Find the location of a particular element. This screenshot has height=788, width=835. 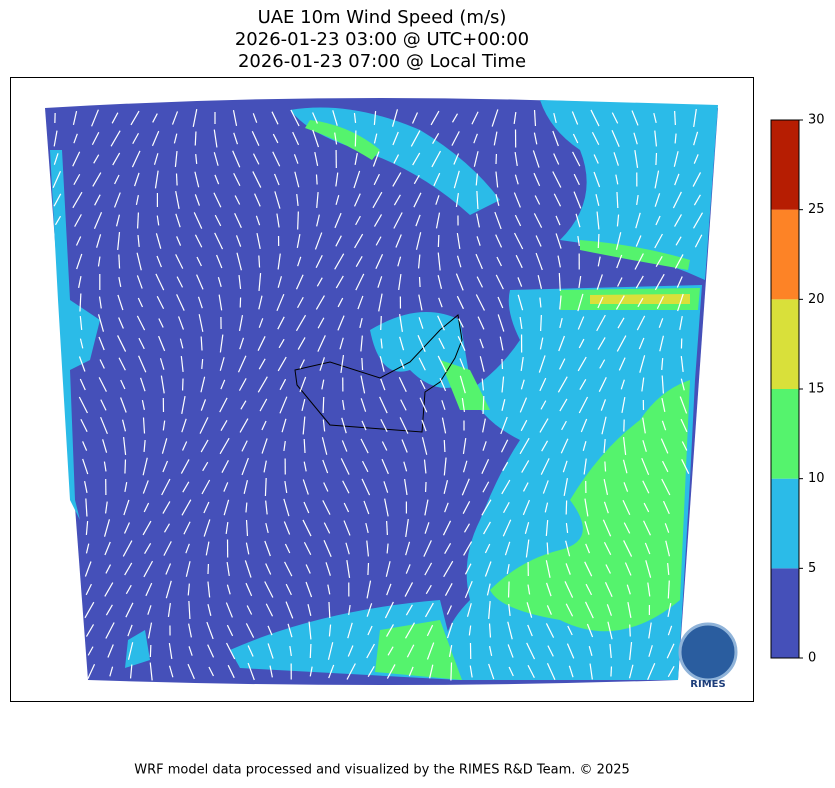

colorbar-tick-label: 5 is located at coordinates (812, 568).